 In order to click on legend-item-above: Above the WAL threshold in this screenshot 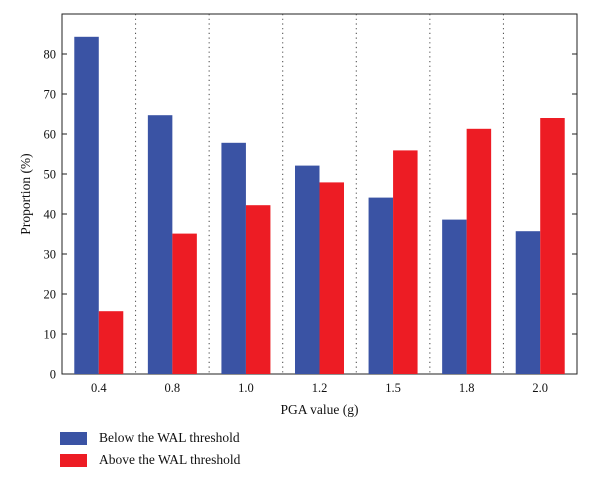, I will do `click(150, 460)`.